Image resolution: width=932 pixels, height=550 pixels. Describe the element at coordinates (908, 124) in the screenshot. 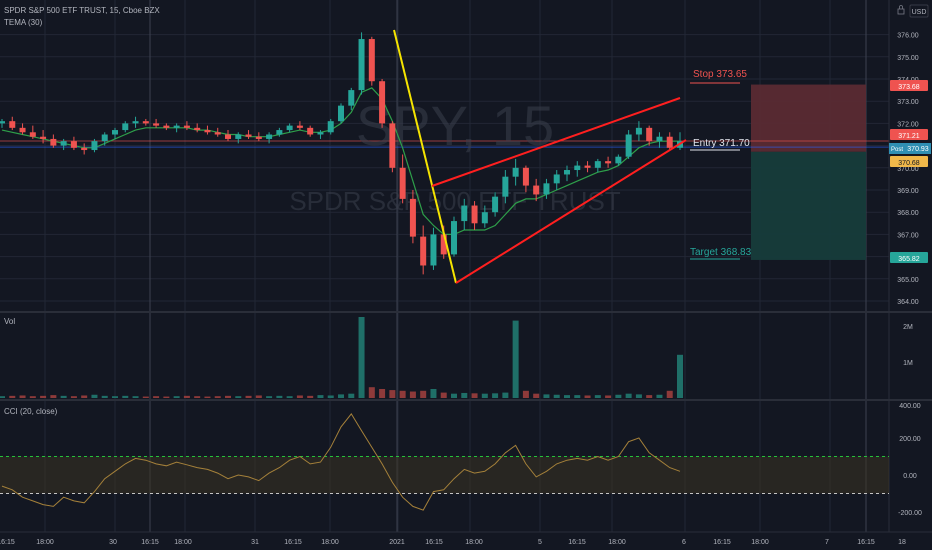

I see `price-tick-label: 372.00` at that location.